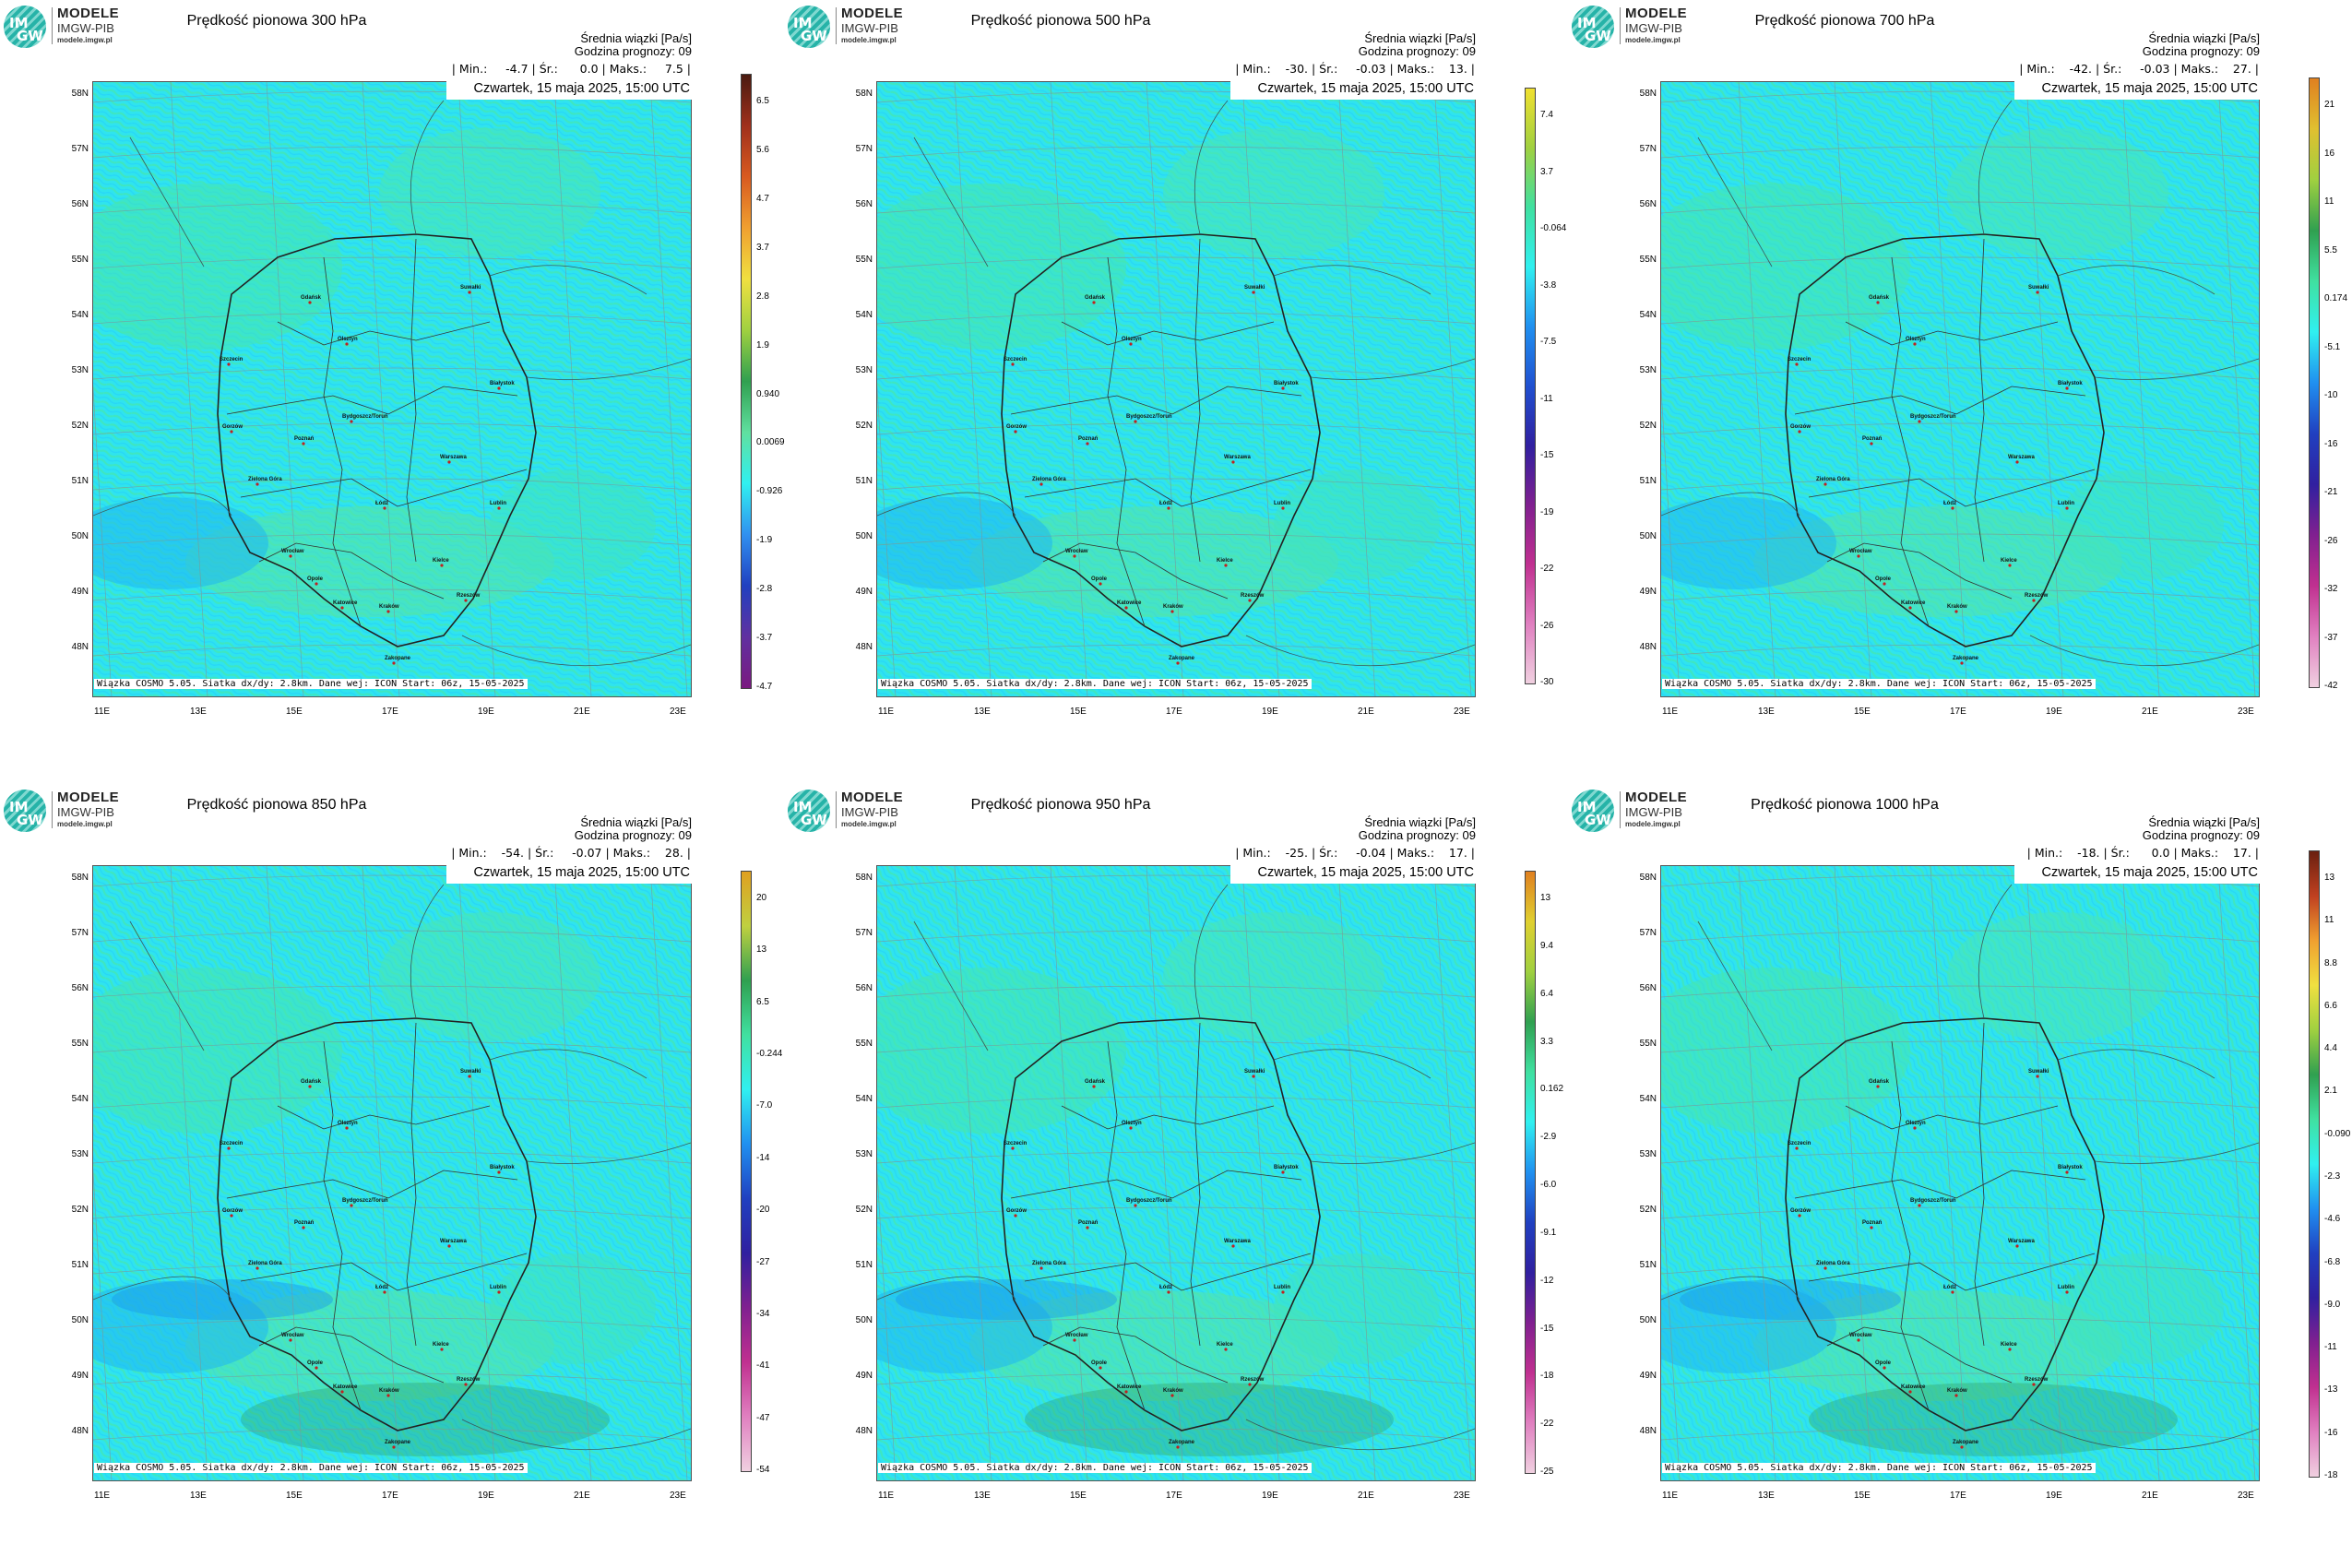 The height and width of the screenshot is (1568, 2352). I want to click on colorbar-tick-label: 11, so click(2329, 920).